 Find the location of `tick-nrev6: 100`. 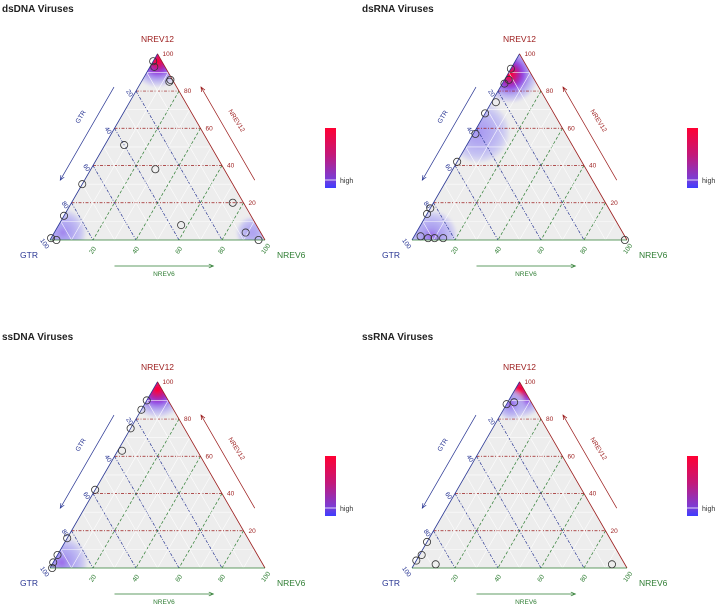

tick-nrev6: 100 is located at coordinates (266, 248).